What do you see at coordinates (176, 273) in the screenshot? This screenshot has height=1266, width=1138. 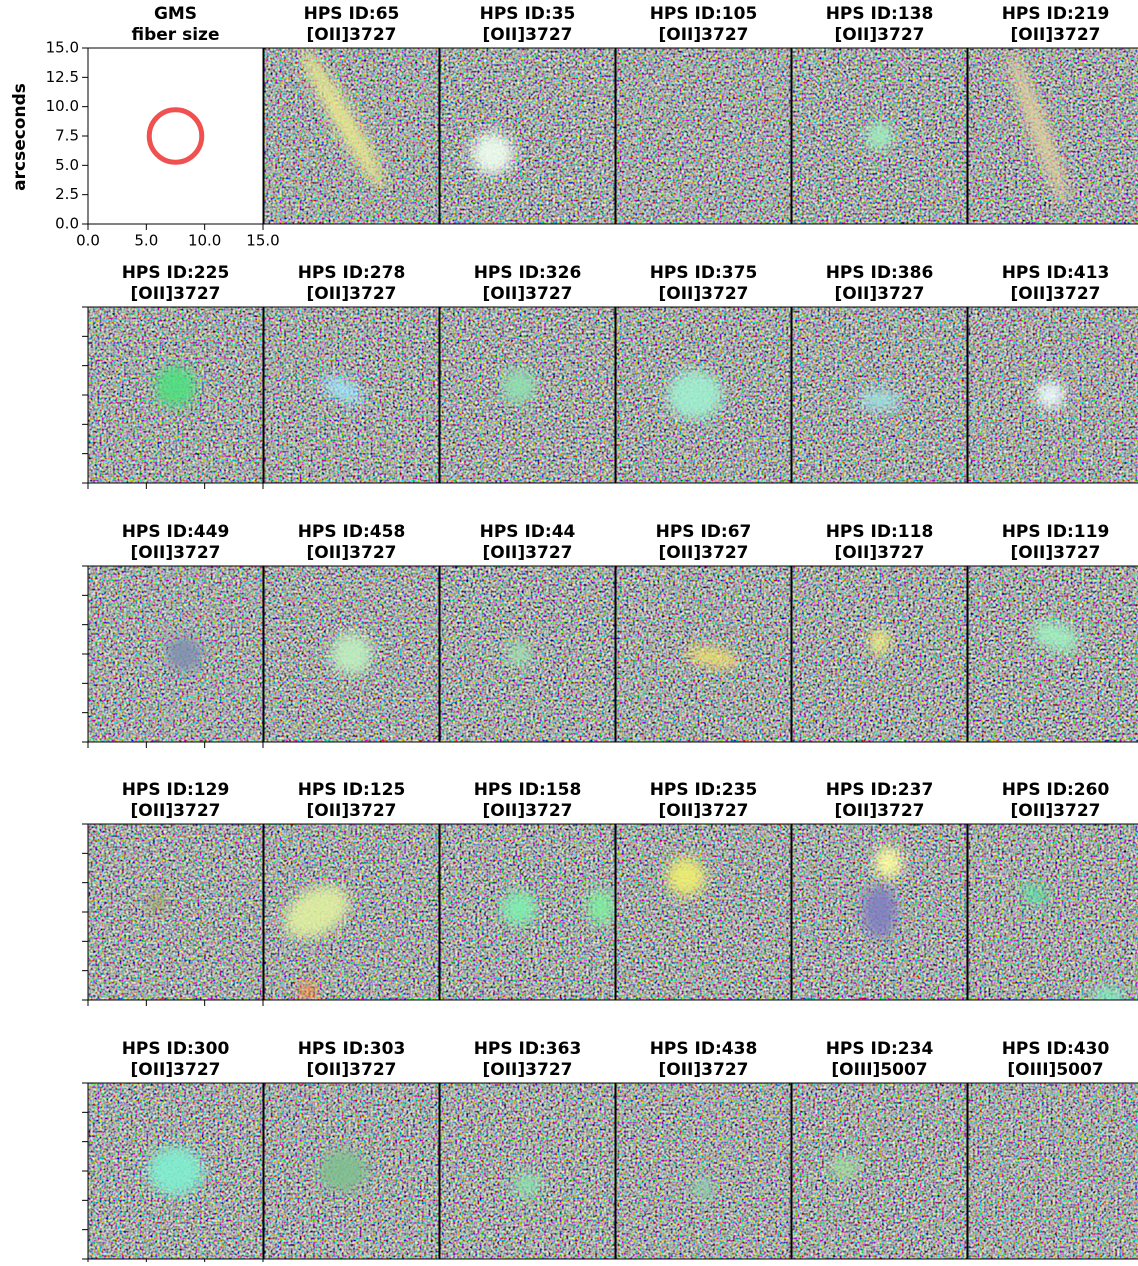 I see `panel-title: HPS ID:225` at bounding box center [176, 273].